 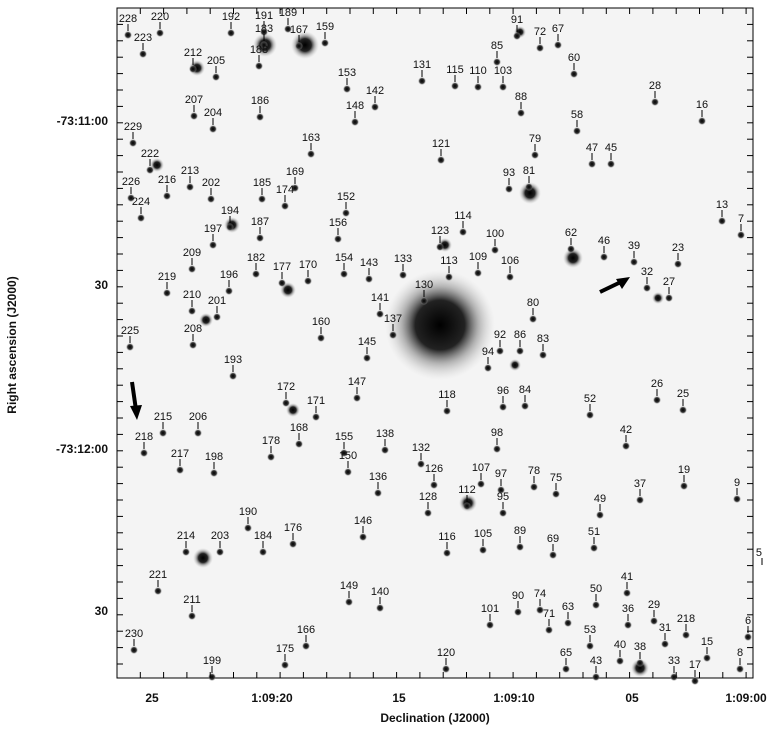 I want to click on star-label: 75, so click(x=556, y=478).